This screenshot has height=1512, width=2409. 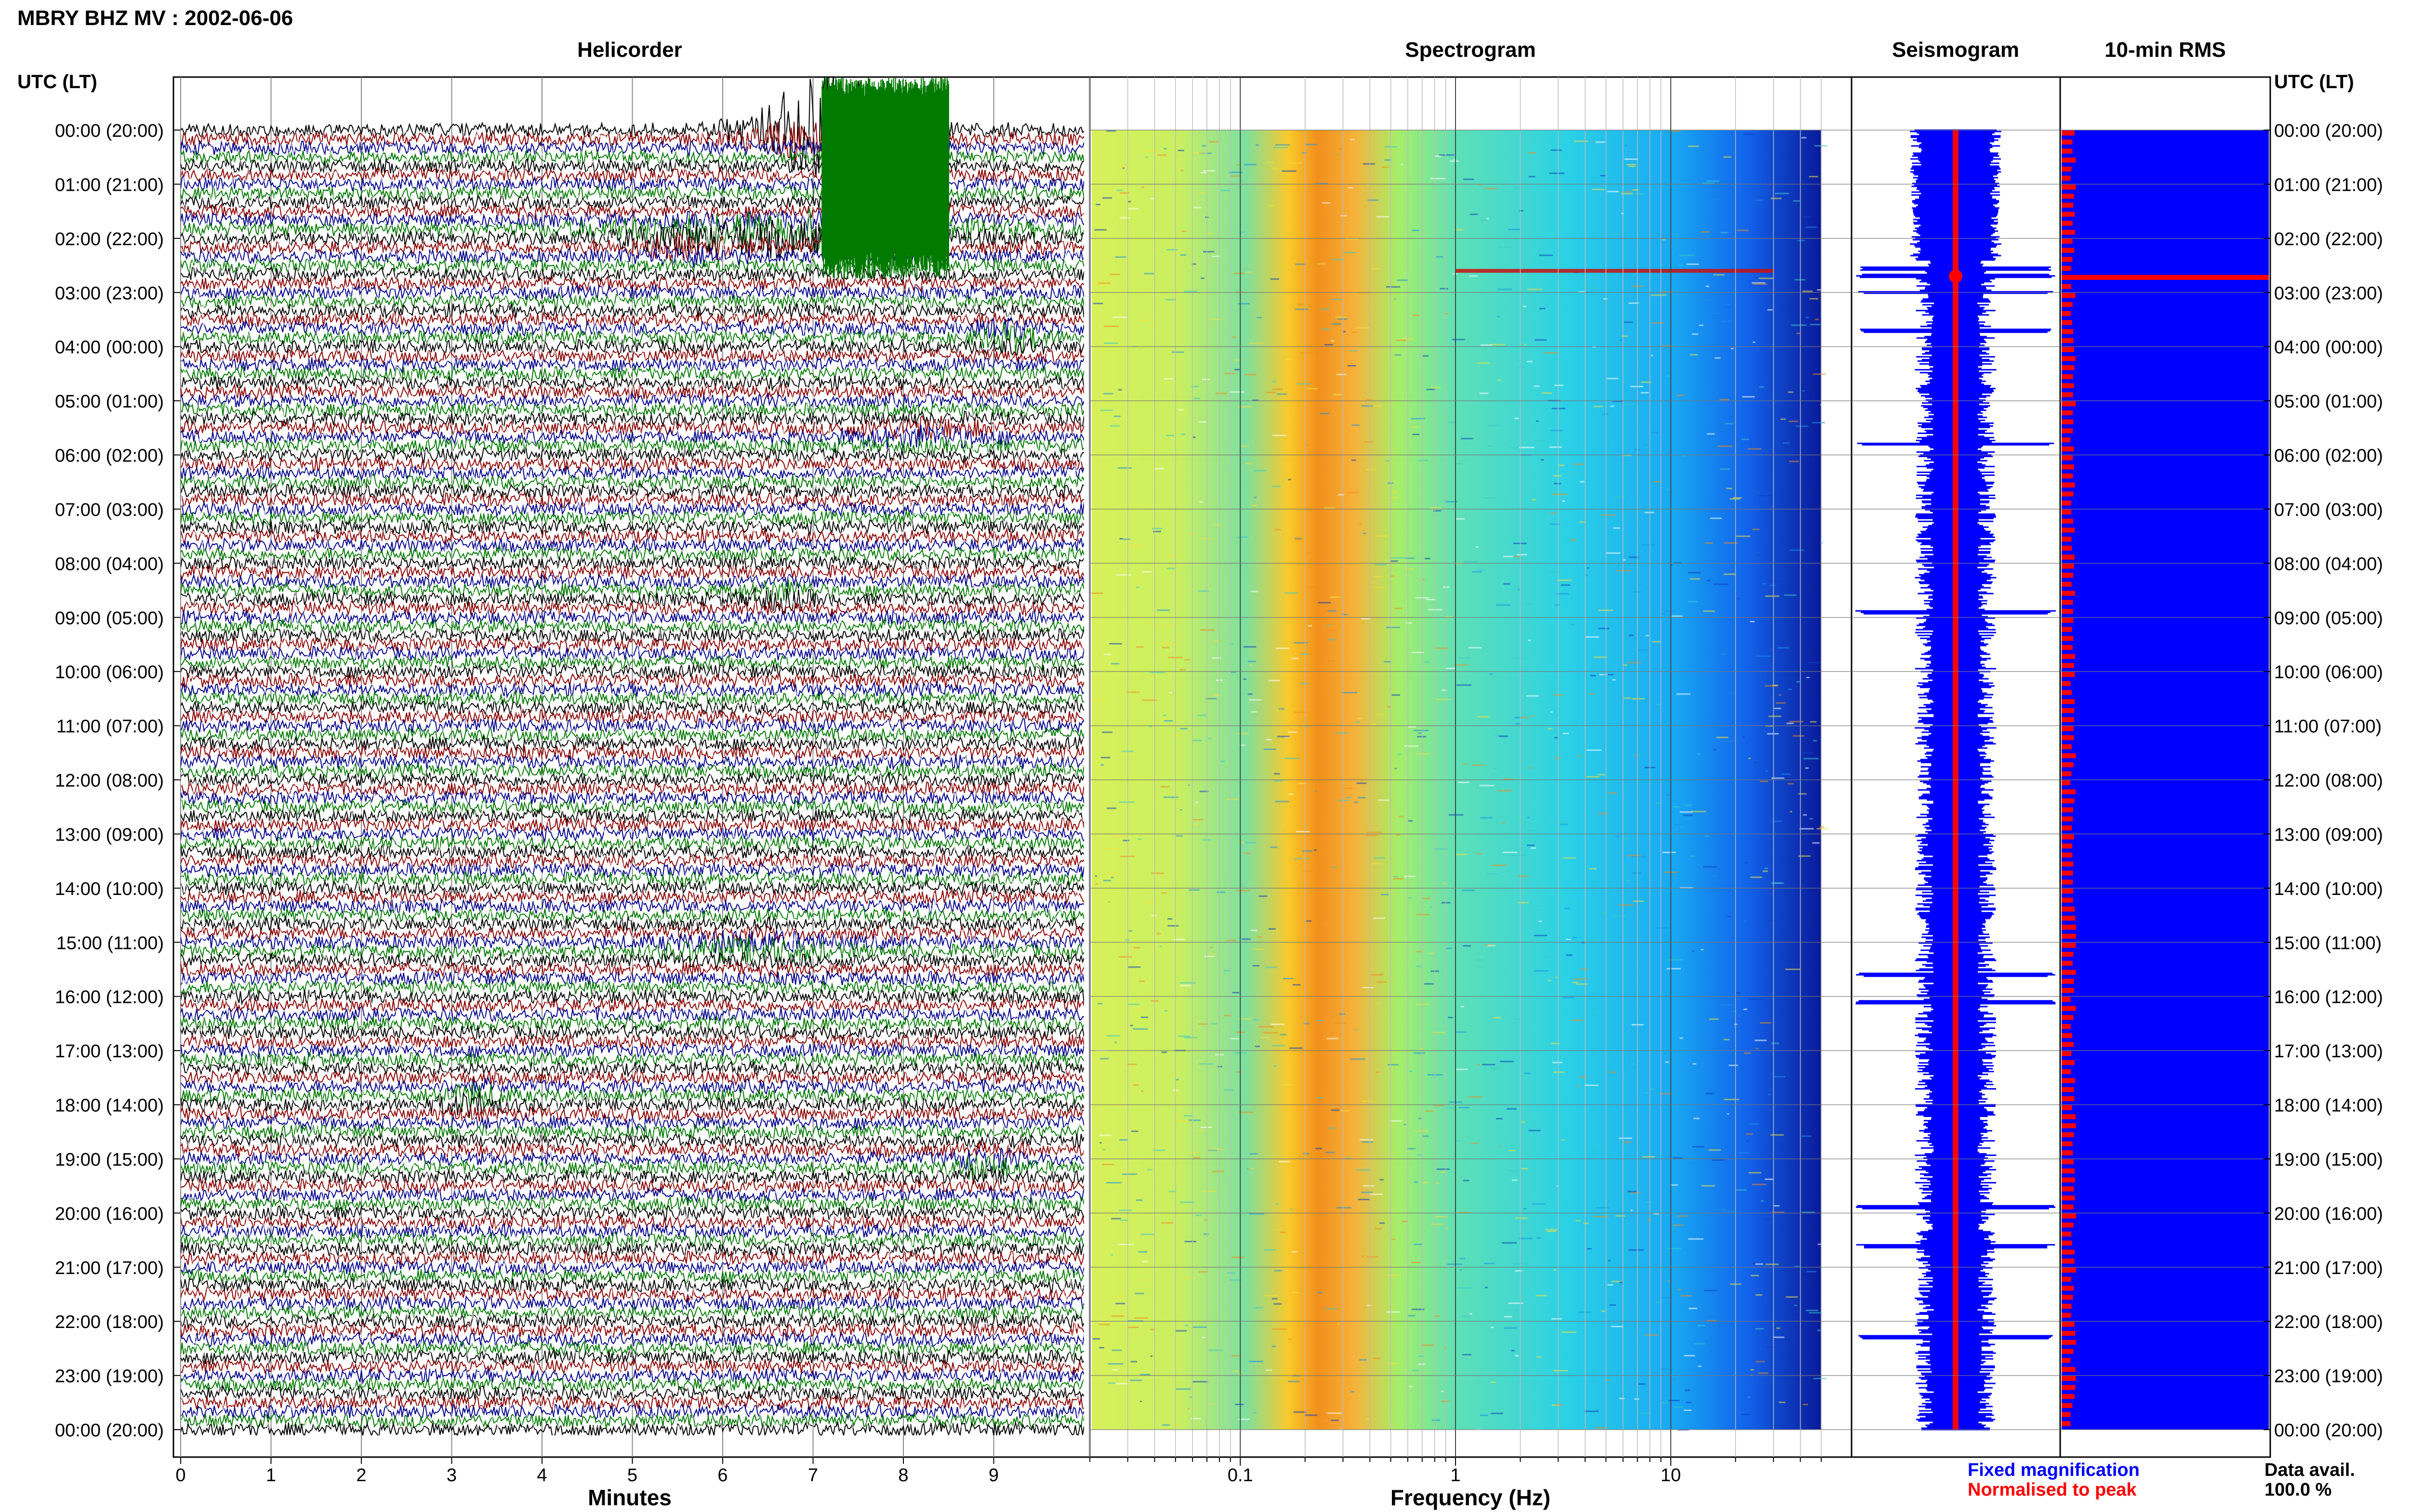 I want to click on minutes-tick-label: 4, so click(x=542, y=1475).